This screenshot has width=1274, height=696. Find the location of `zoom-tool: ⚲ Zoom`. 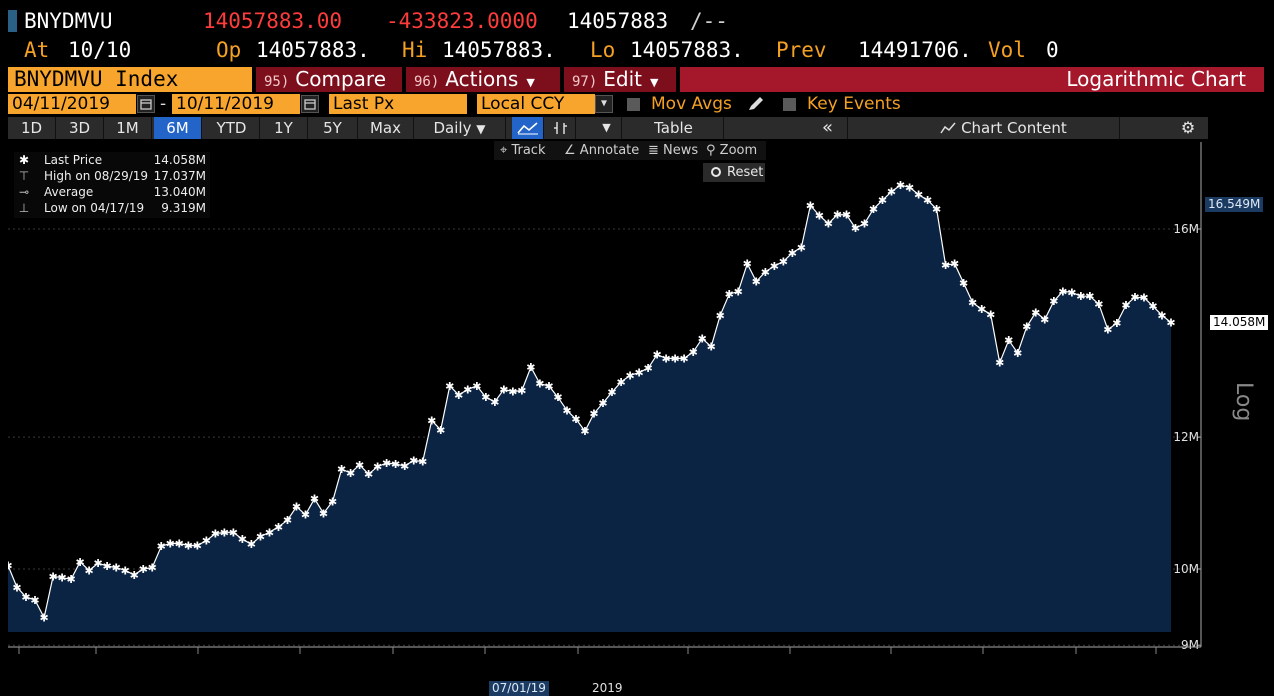

zoom-tool: ⚲ Zoom is located at coordinates (731, 150).